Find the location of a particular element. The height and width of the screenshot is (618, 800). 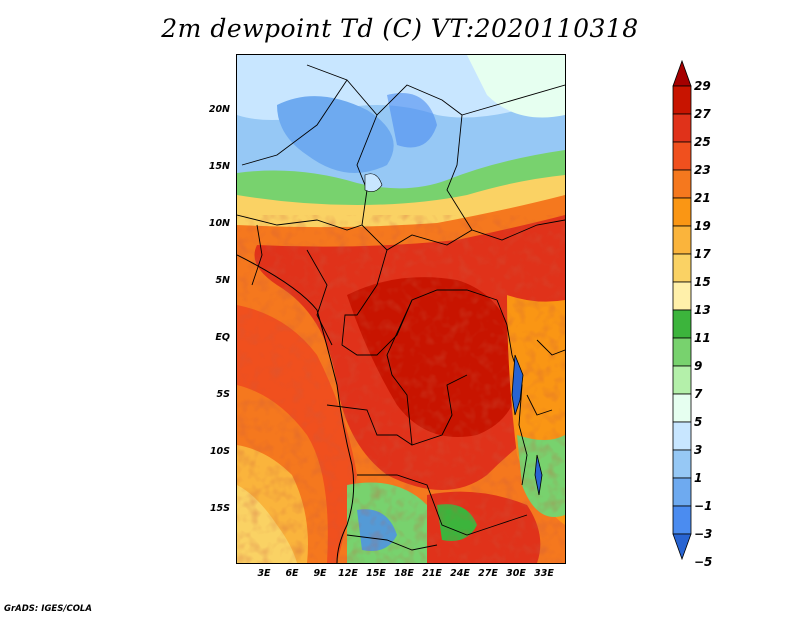

colorbar-tick-label: 9 is located at coordinates (698, 366).